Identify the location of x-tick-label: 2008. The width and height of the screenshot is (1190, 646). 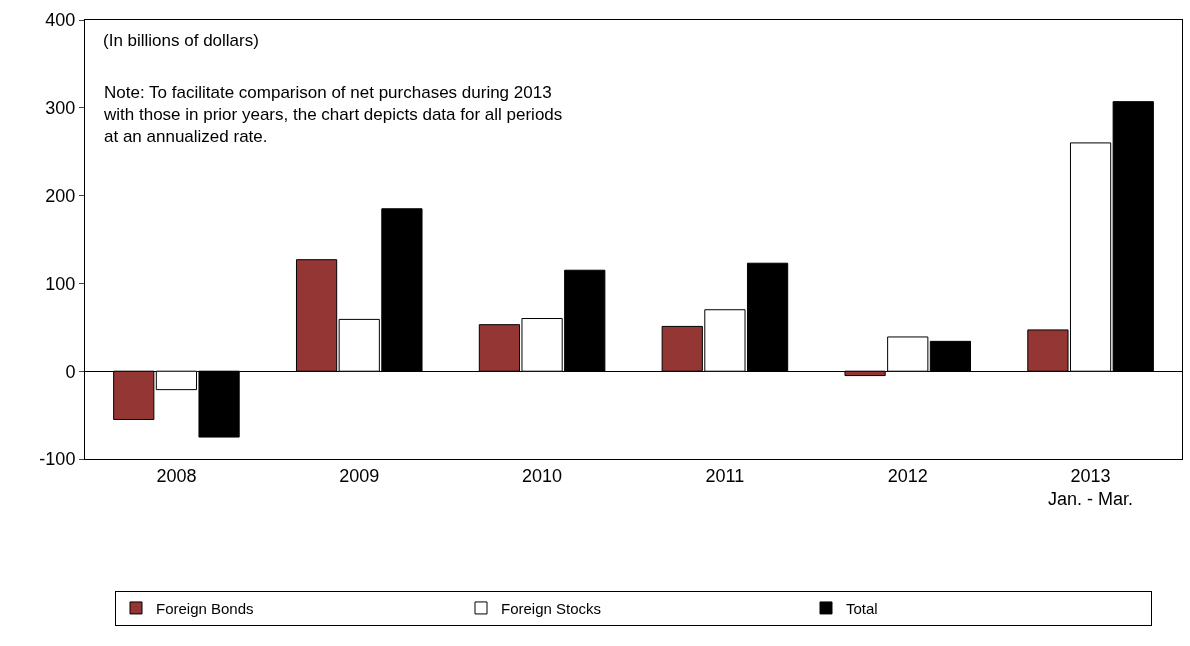
(176, 475).